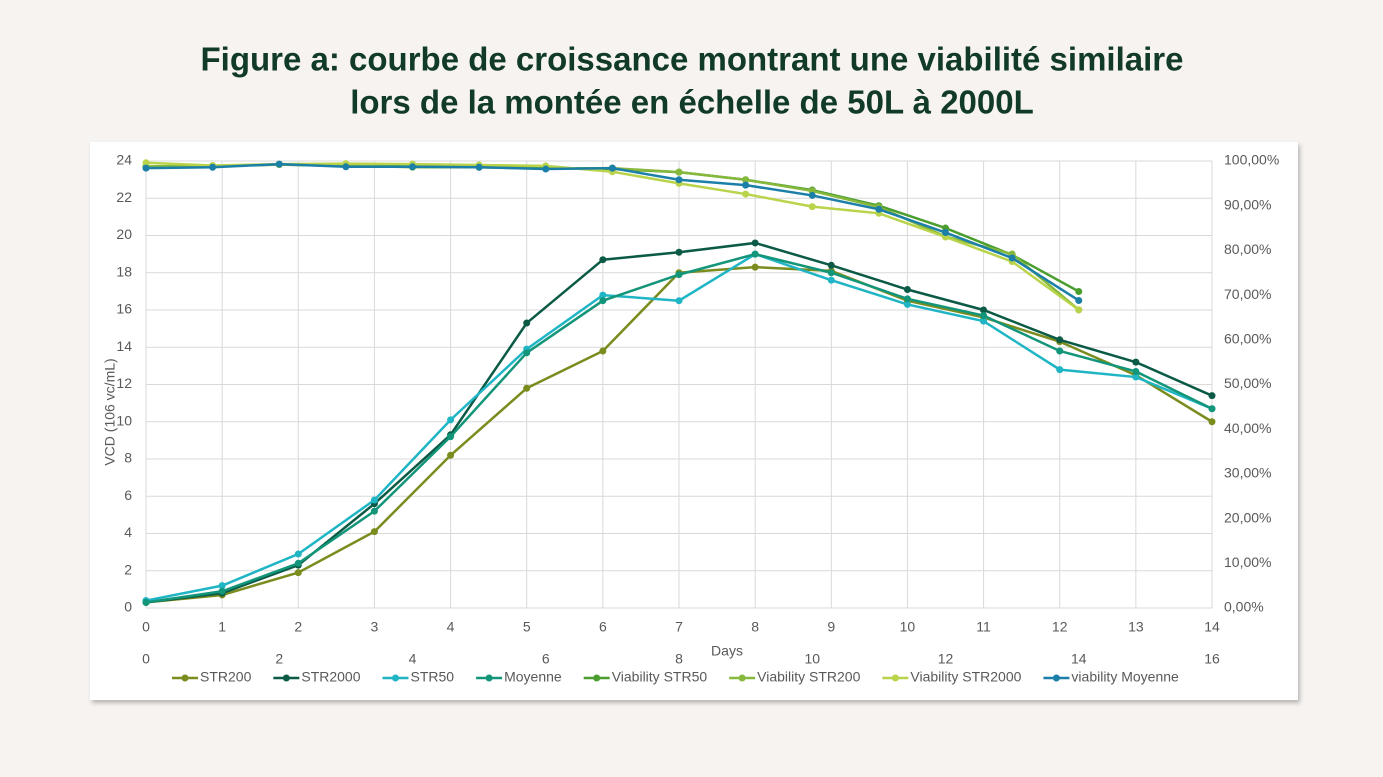  Describe the element at coordinates (1247, 249) in the screenshot. I see `y2-tick-label: 80,00%` at that location.